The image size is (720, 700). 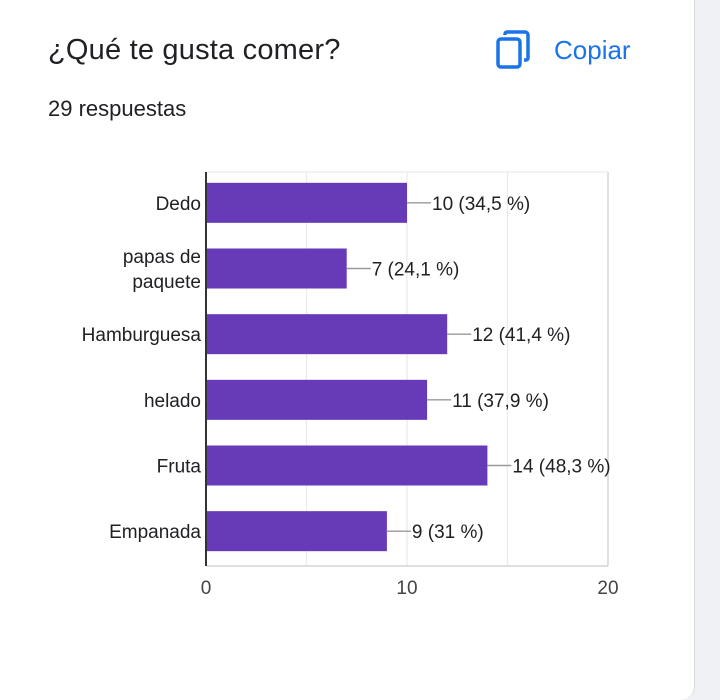 What do you see at coordinates (166, 282) in the screenshot?
I see `category-label: paquete` at bounding box center [166, 282].